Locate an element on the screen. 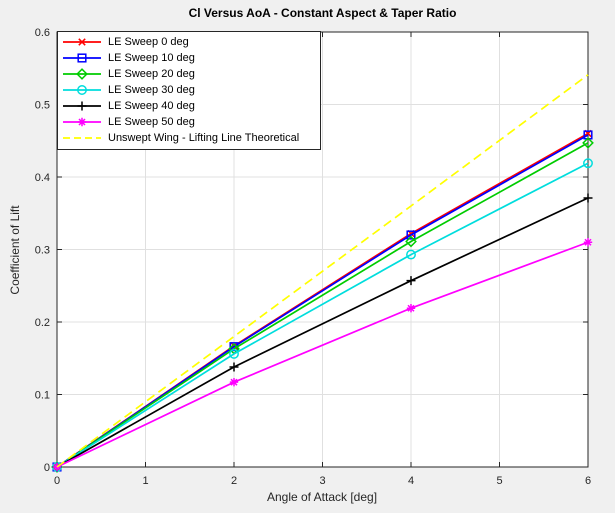 The image size is (615, 513). legend-item-le-sweep-30-deg: LE Sweep 30 deg is located at coordinates (189, 90).